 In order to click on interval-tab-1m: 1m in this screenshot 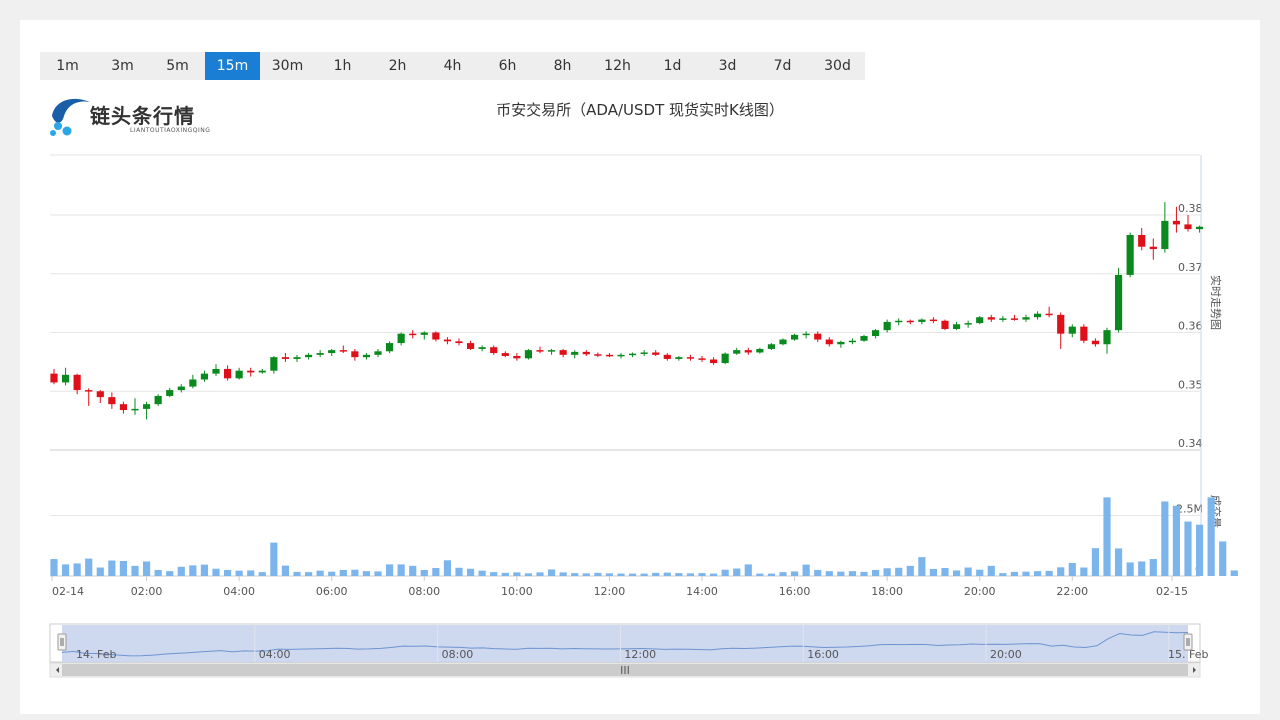, I will do `click(67, 66)`.